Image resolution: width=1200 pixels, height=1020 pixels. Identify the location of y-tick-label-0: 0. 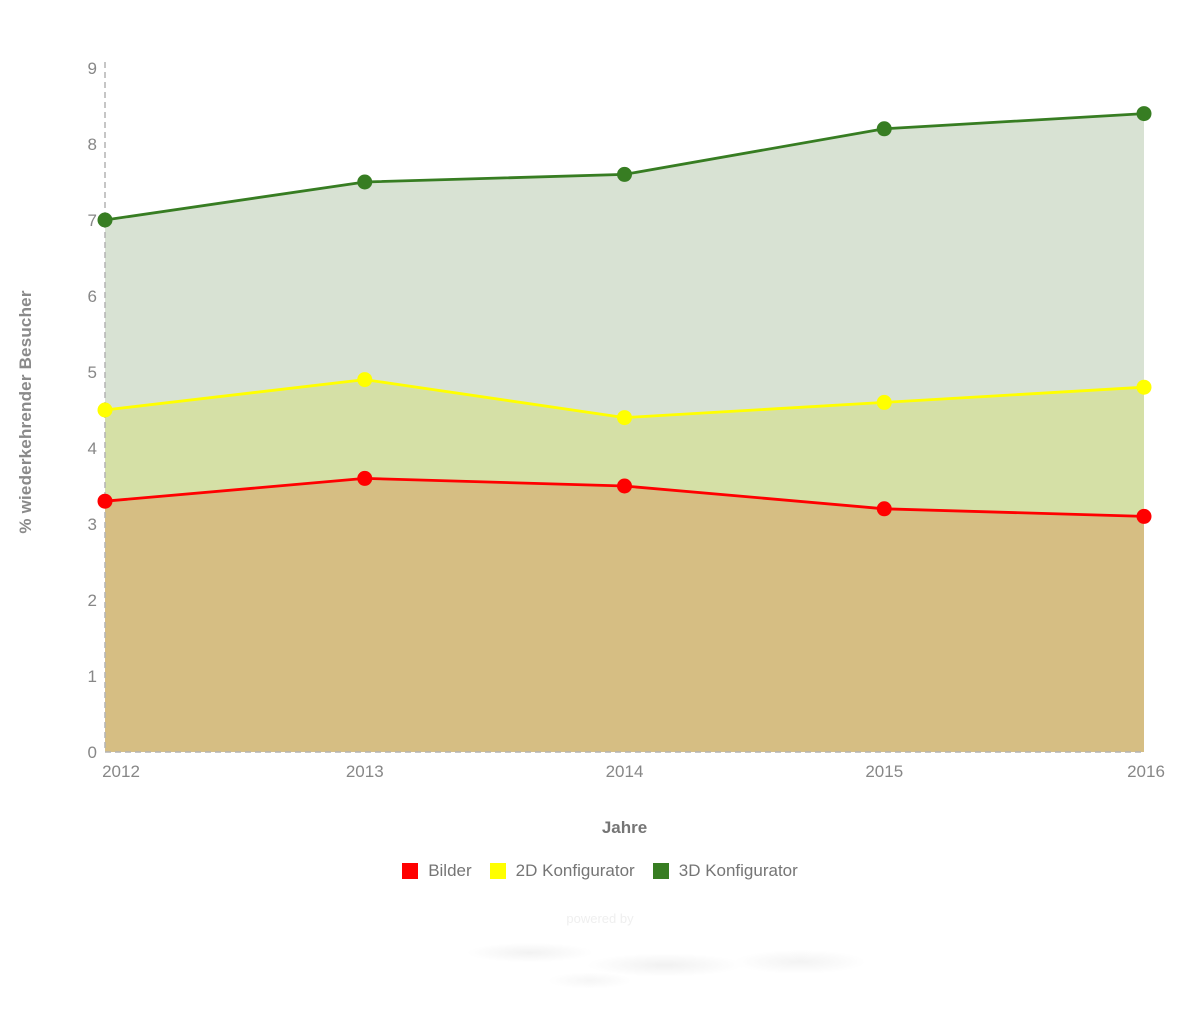
(92, 752).